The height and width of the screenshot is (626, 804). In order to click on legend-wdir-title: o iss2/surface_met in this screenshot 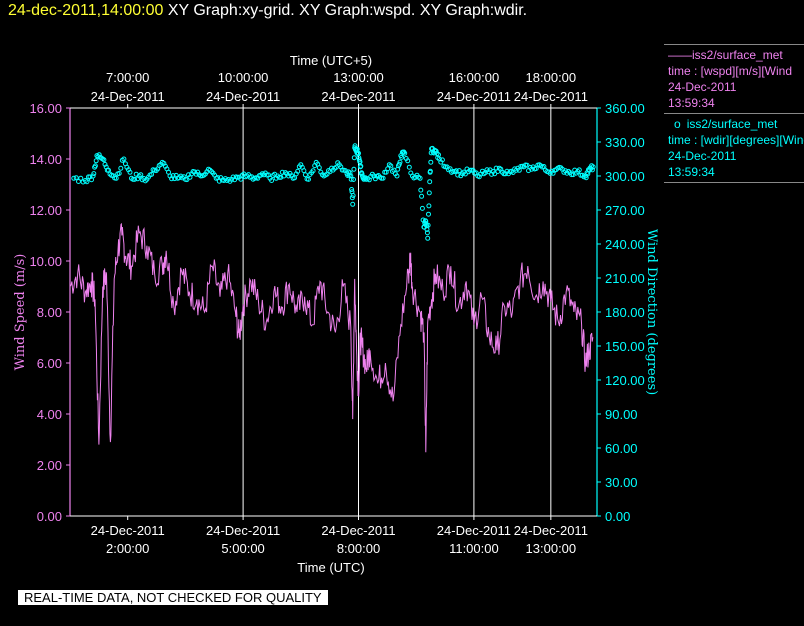, I will do `click(736, 124)`.